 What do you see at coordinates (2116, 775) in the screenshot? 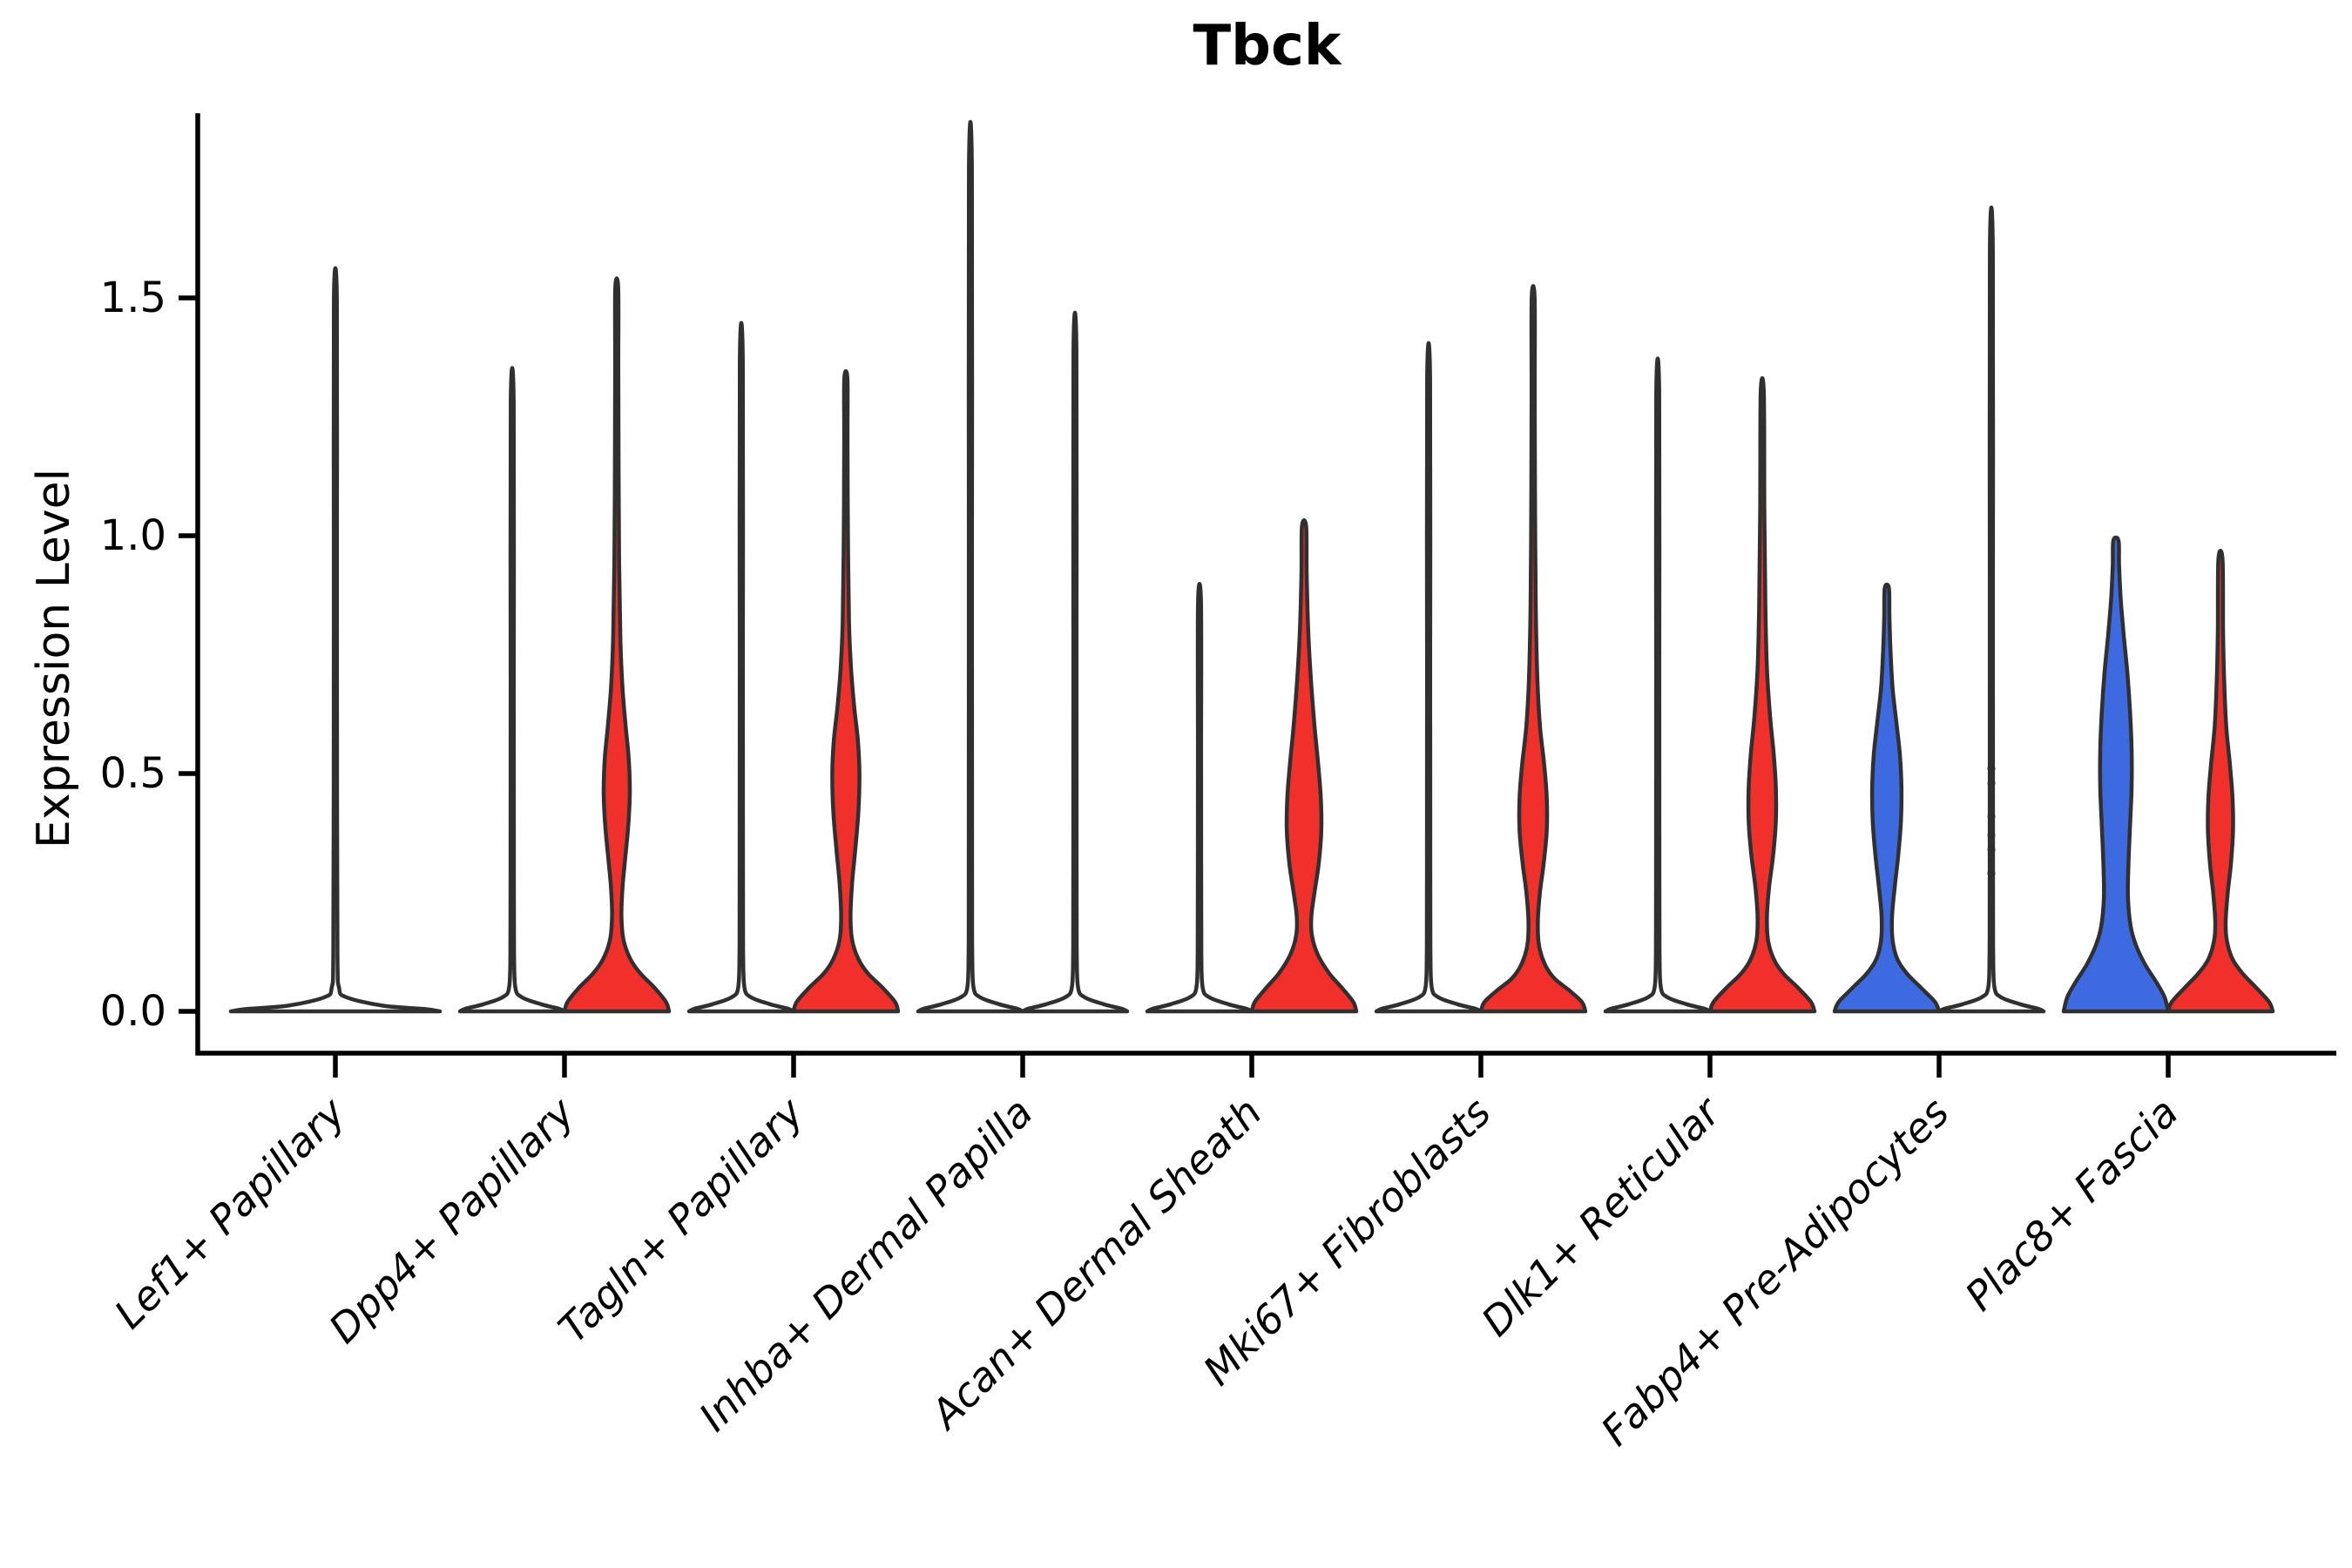
I see `violin-plac8-left` at bounding box center [2116, 775].